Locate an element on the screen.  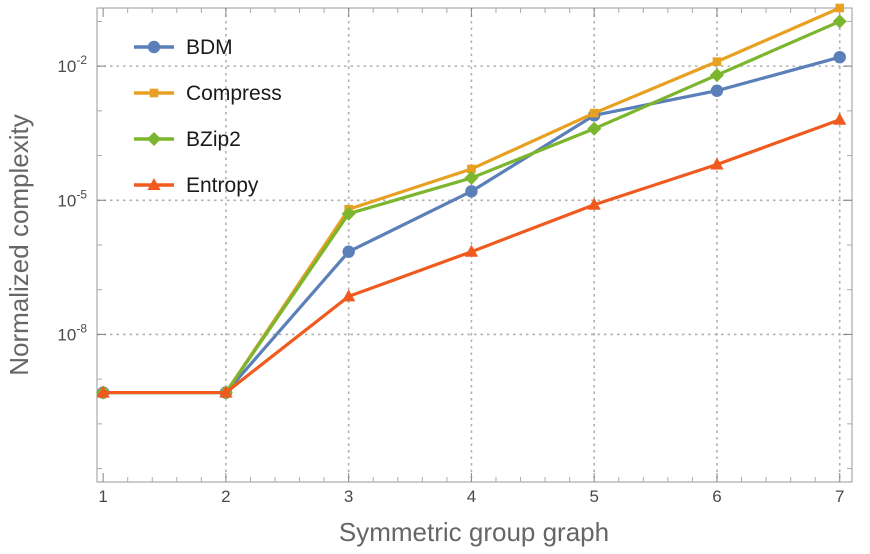
legend: BDM Compress BZip2 Entropy is located at coordinates (208, 116).